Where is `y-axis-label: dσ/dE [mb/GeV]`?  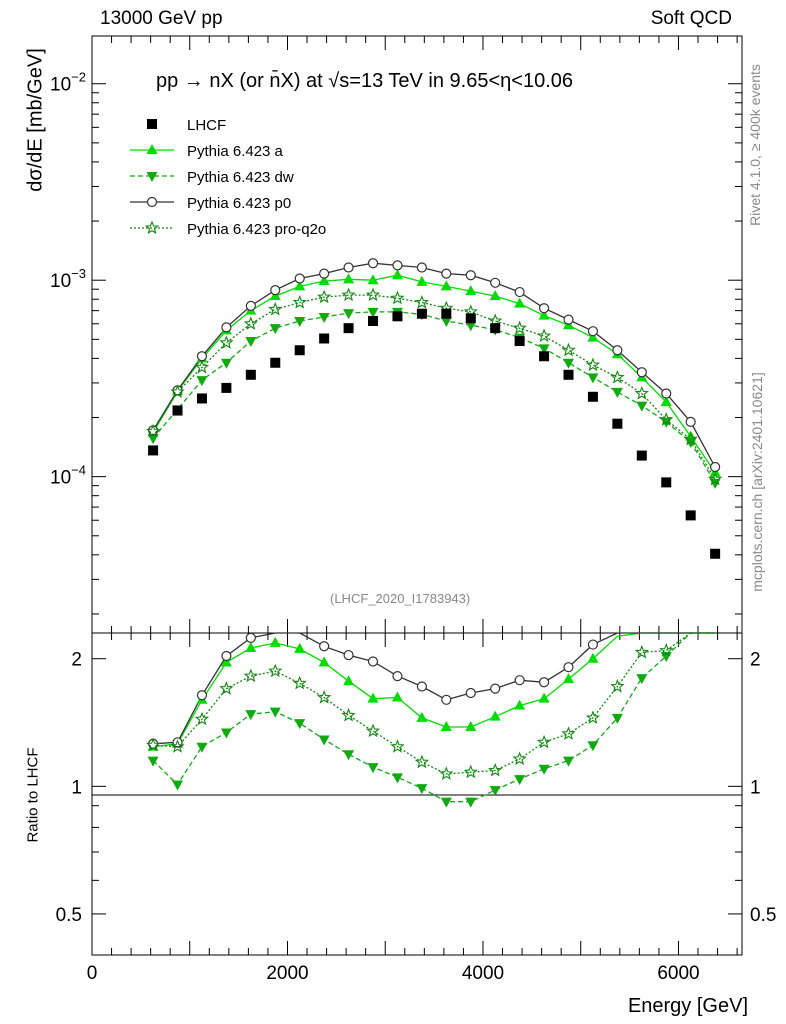 y-axis-label: dσ/dE [mb/GeV] is located at coordinates (35, 120).